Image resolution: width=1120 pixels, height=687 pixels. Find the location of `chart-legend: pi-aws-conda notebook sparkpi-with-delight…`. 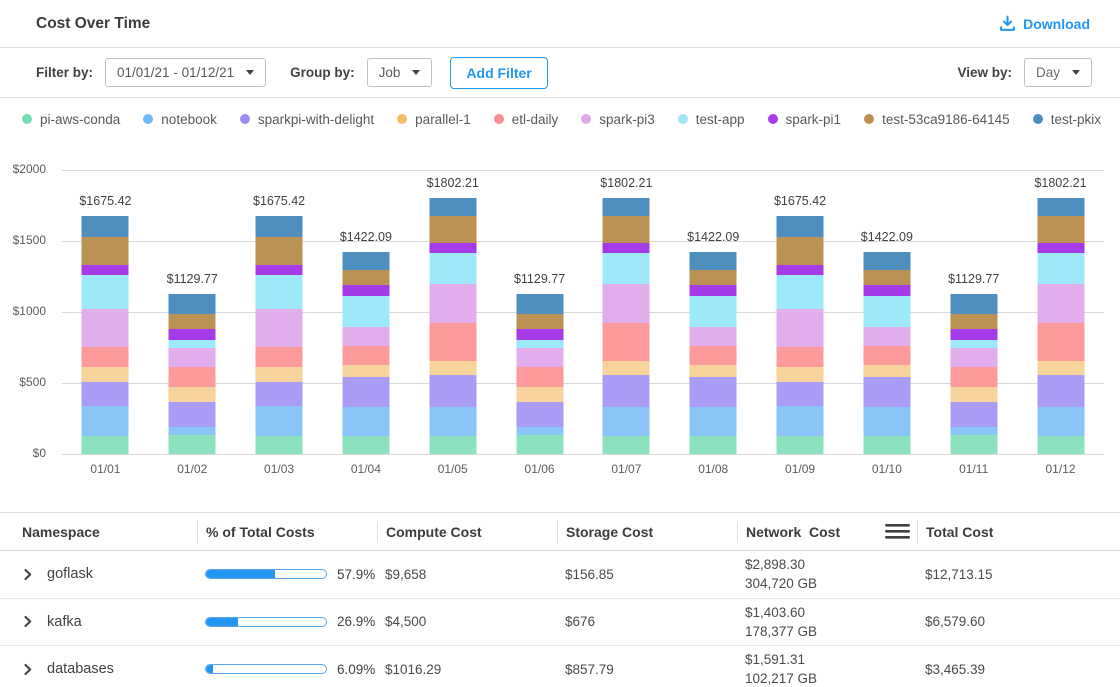

chart-legend: pi-aws-conda notebook sparkpi-with-delight… is located at coordinates (560, 119).